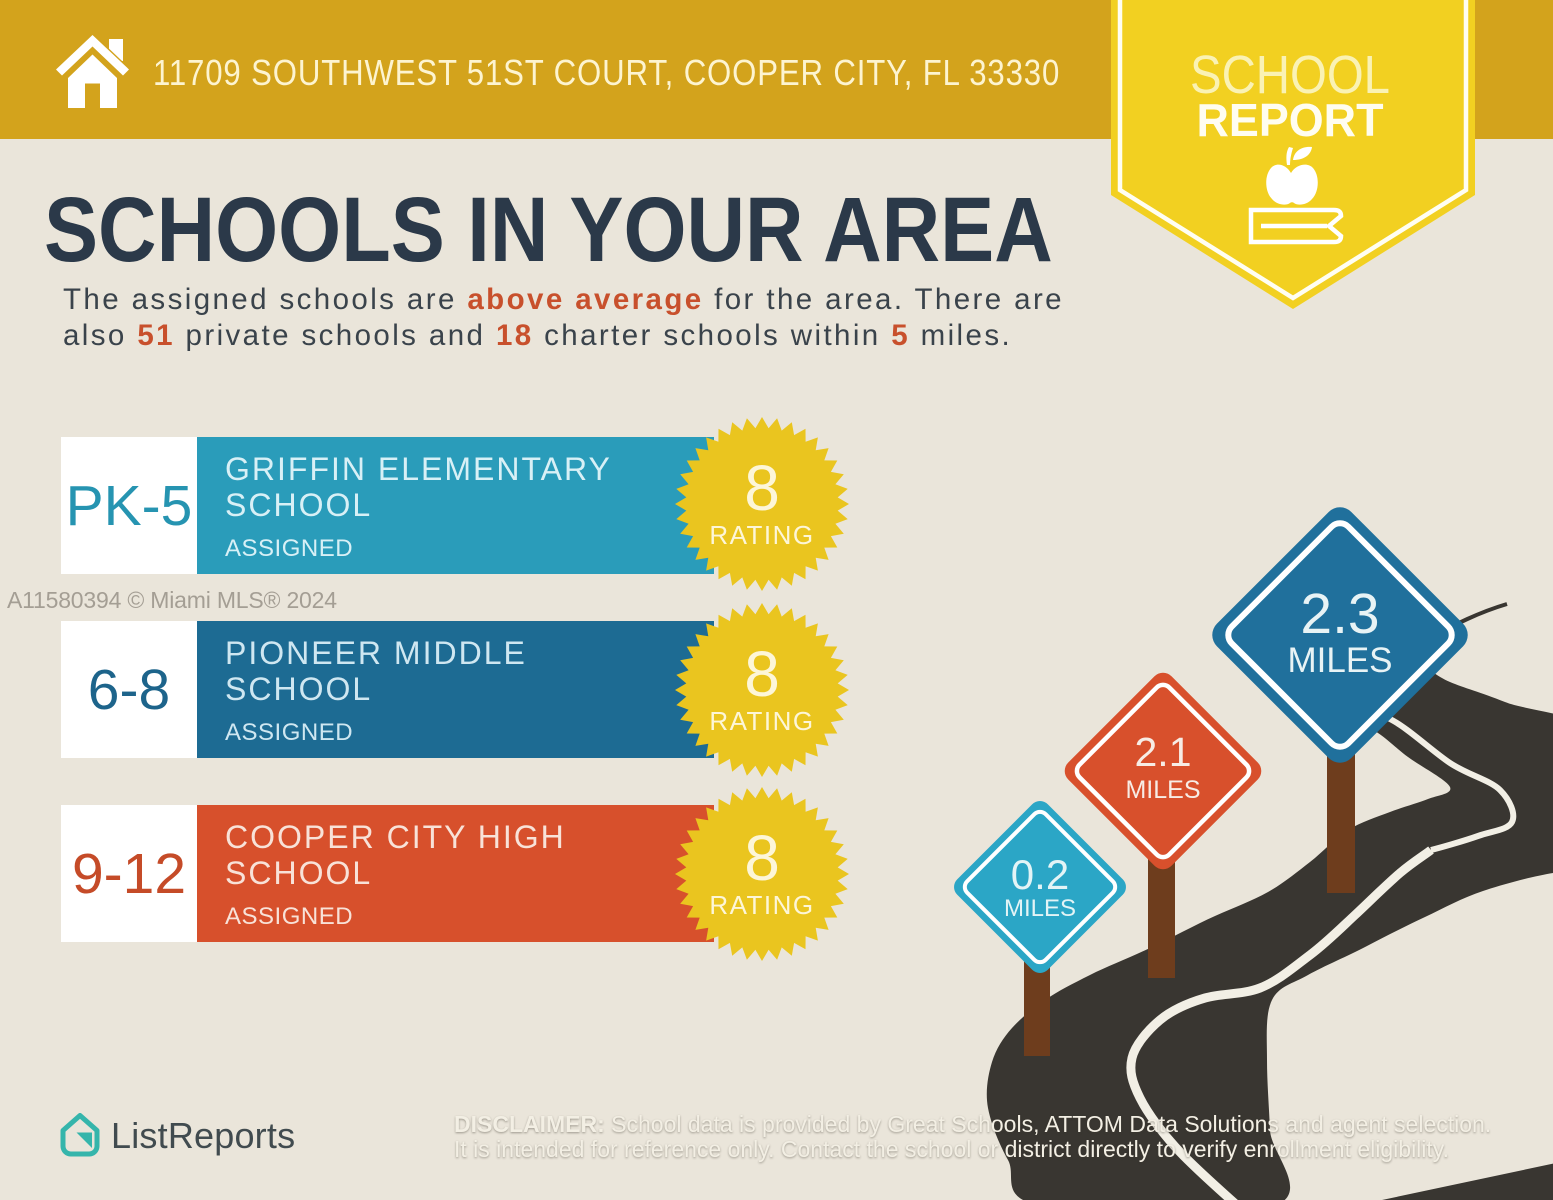  What do you see at coordinates (1290, 120) in the screenshot?
I see `svg-text: REPORT` at bounding box center [1290, 120].